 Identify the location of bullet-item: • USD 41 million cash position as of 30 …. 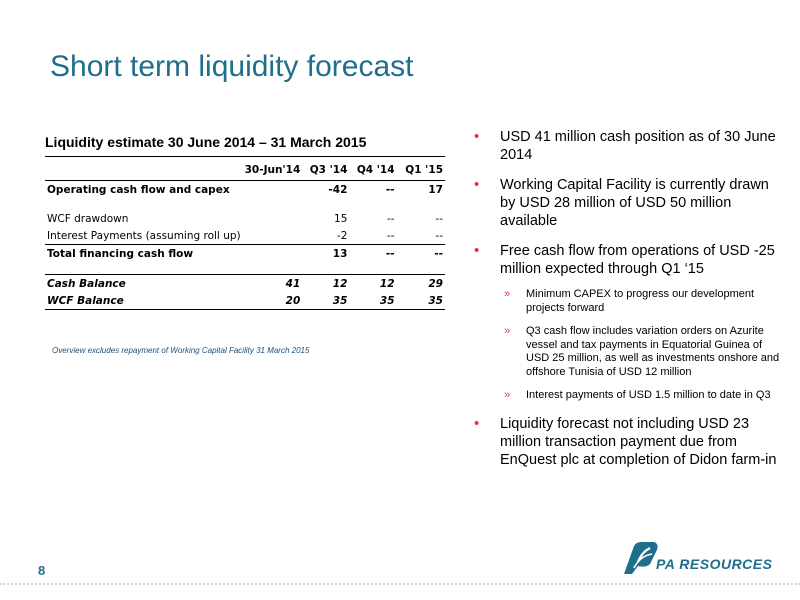
(629, 146).